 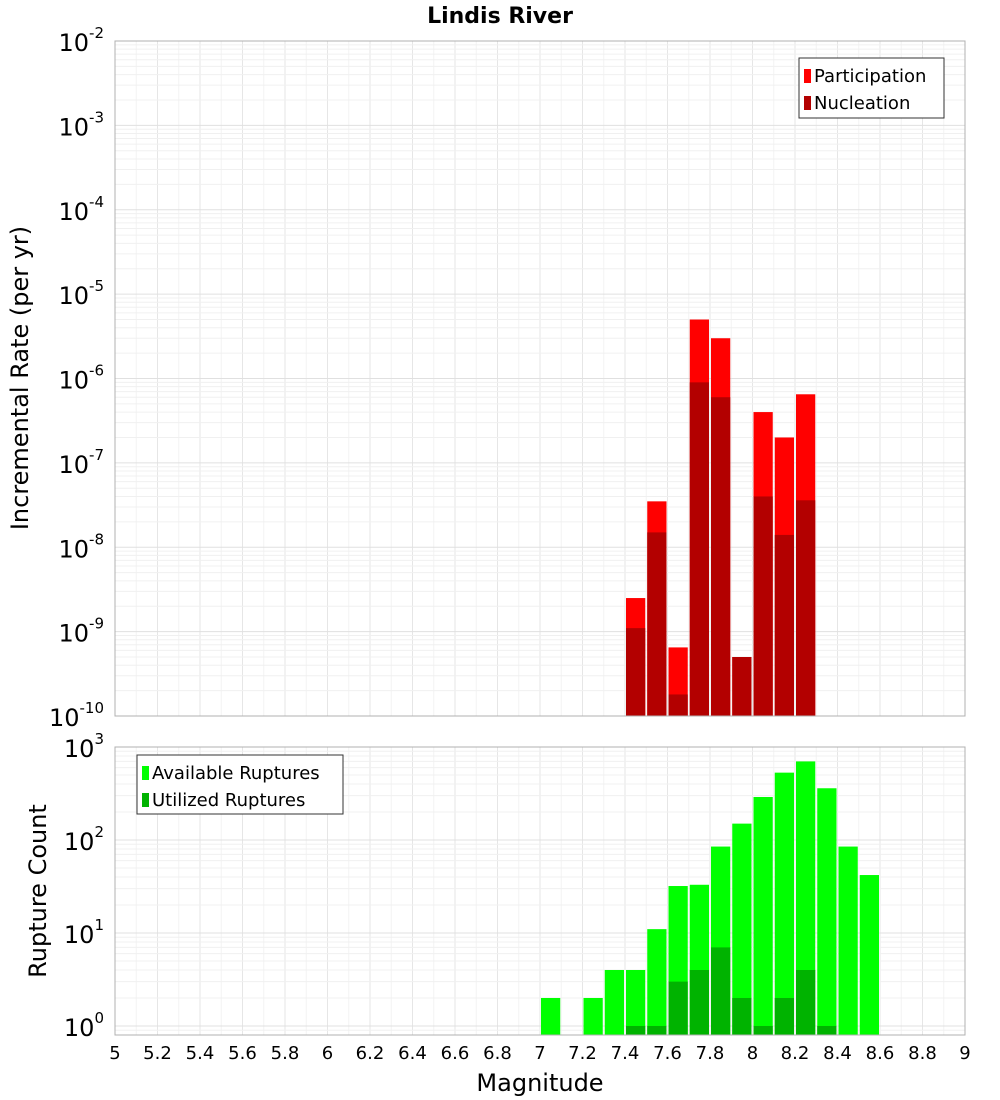 What do you see at coordinates (81, 293) in the screenshot?
I see `y-tick-label: 10⁻⁵` at bounding box center [81, 293].